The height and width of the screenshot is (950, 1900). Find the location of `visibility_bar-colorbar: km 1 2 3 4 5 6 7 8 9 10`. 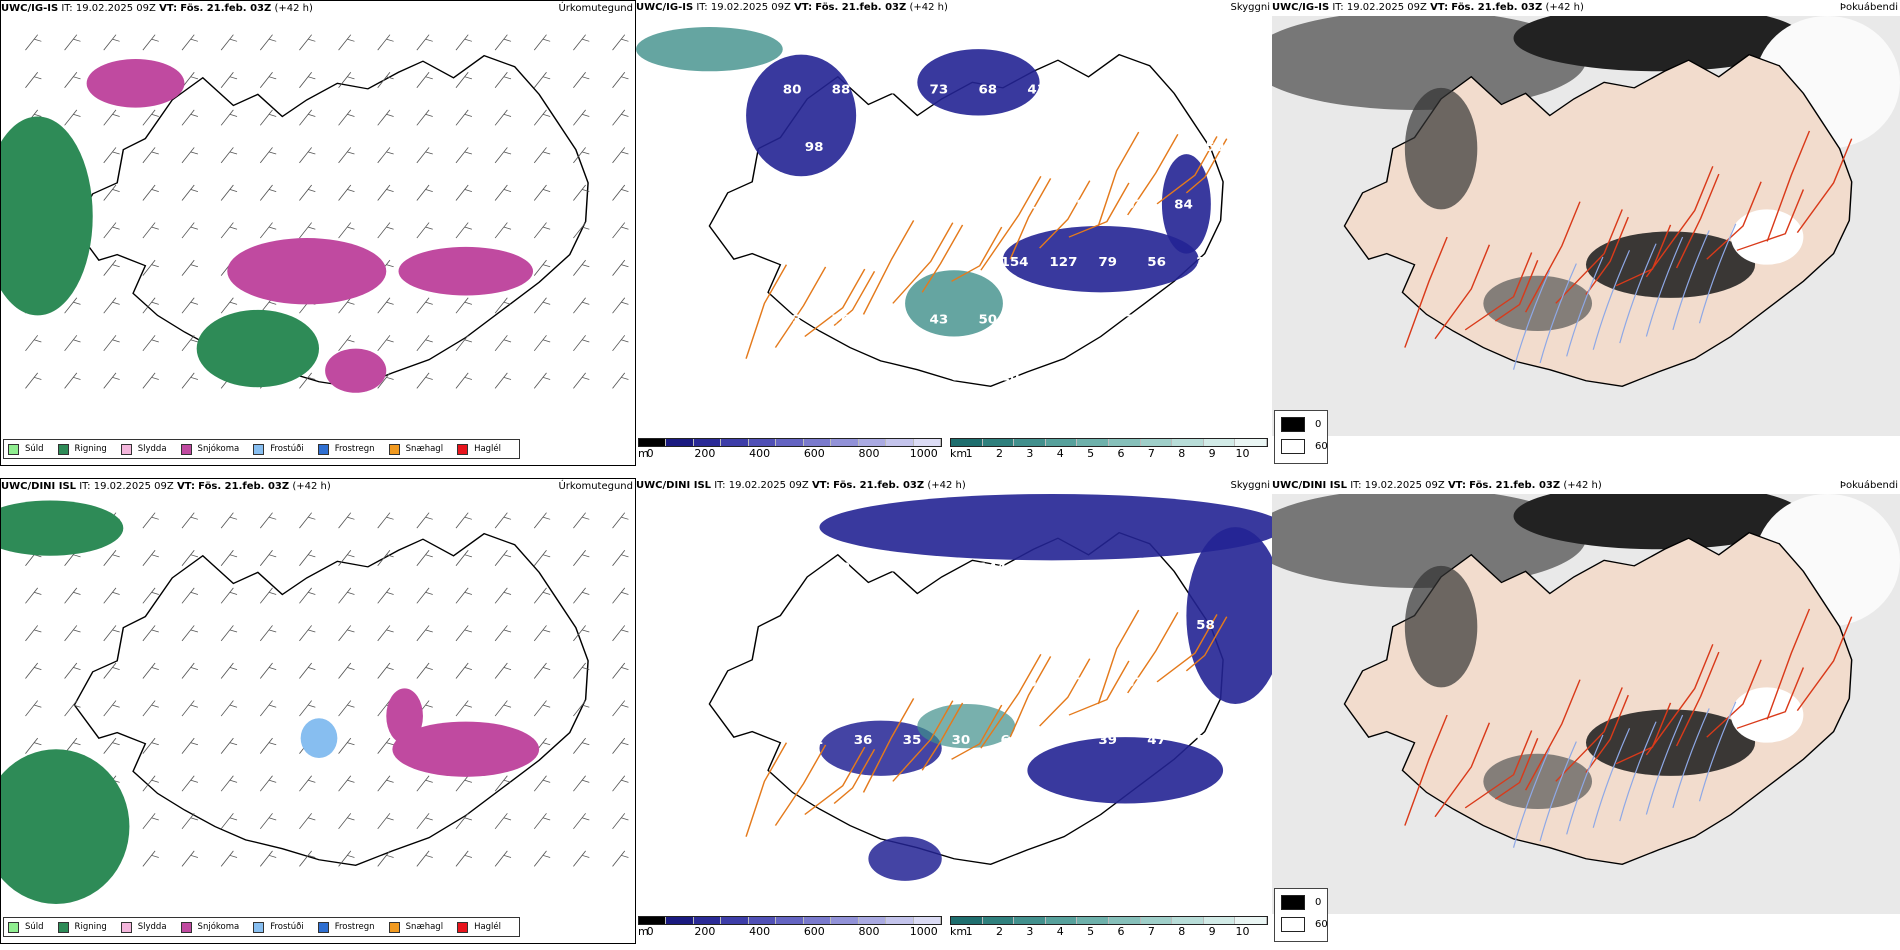

visibility_bar-colorbar: km 1 2 3 4 5 6 7 8 9 10 is located at coordinates (1109, 927).